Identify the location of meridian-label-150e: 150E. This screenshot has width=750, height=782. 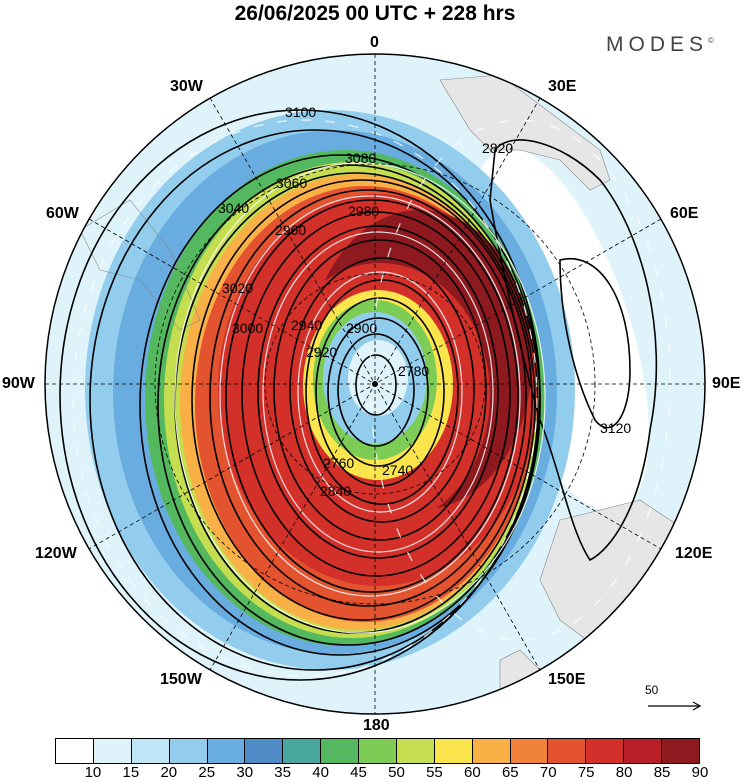
(567, 679).